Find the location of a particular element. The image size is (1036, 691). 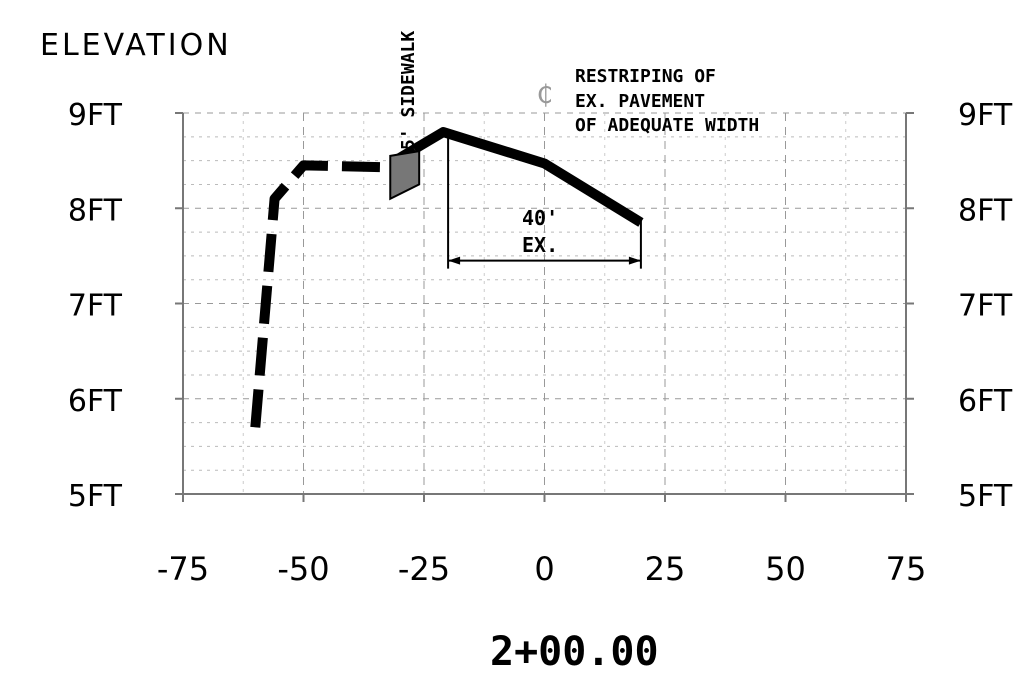

centerline-icon: ₵ is located at coordinates (545, 95).